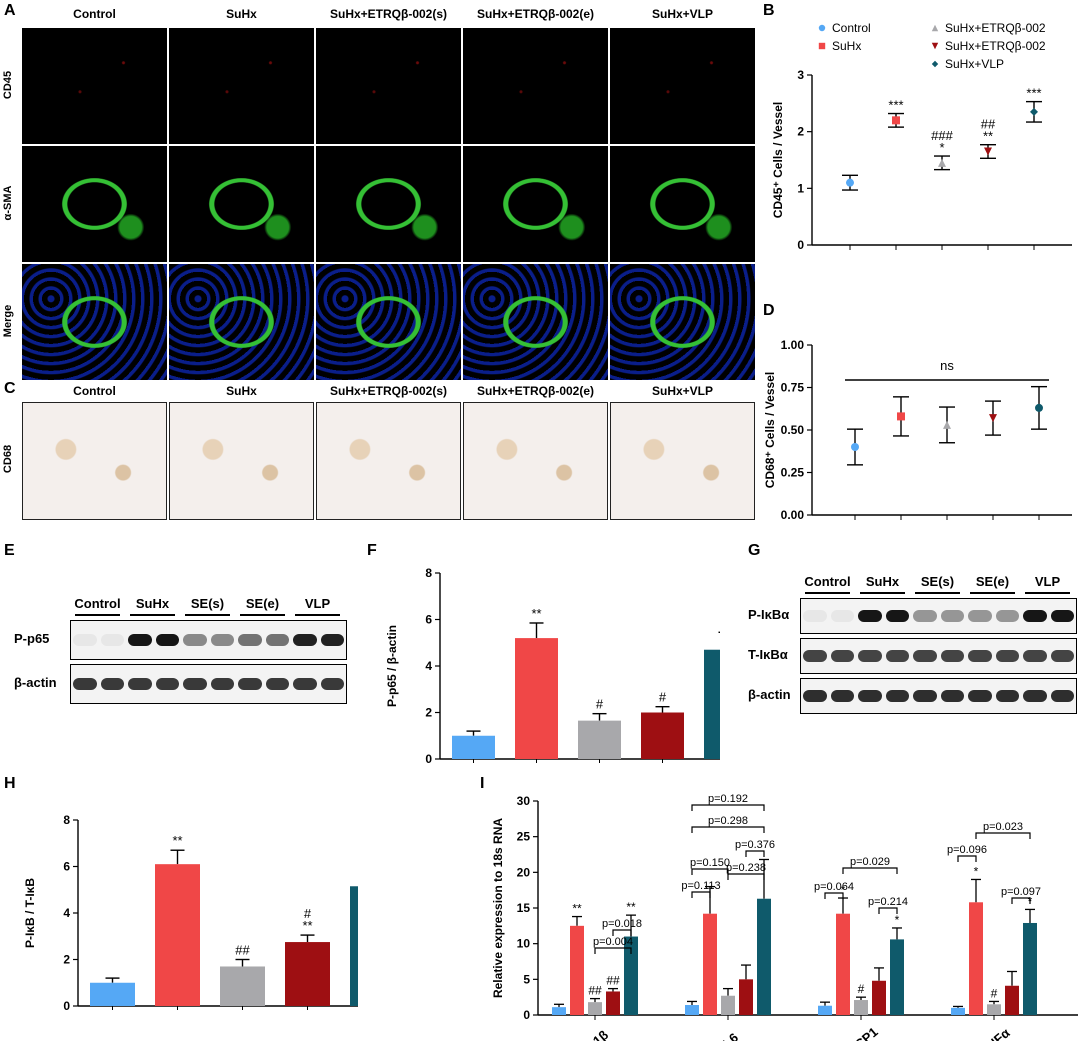  I want to click on y-tick-label: 0.75, so click(793, 388).